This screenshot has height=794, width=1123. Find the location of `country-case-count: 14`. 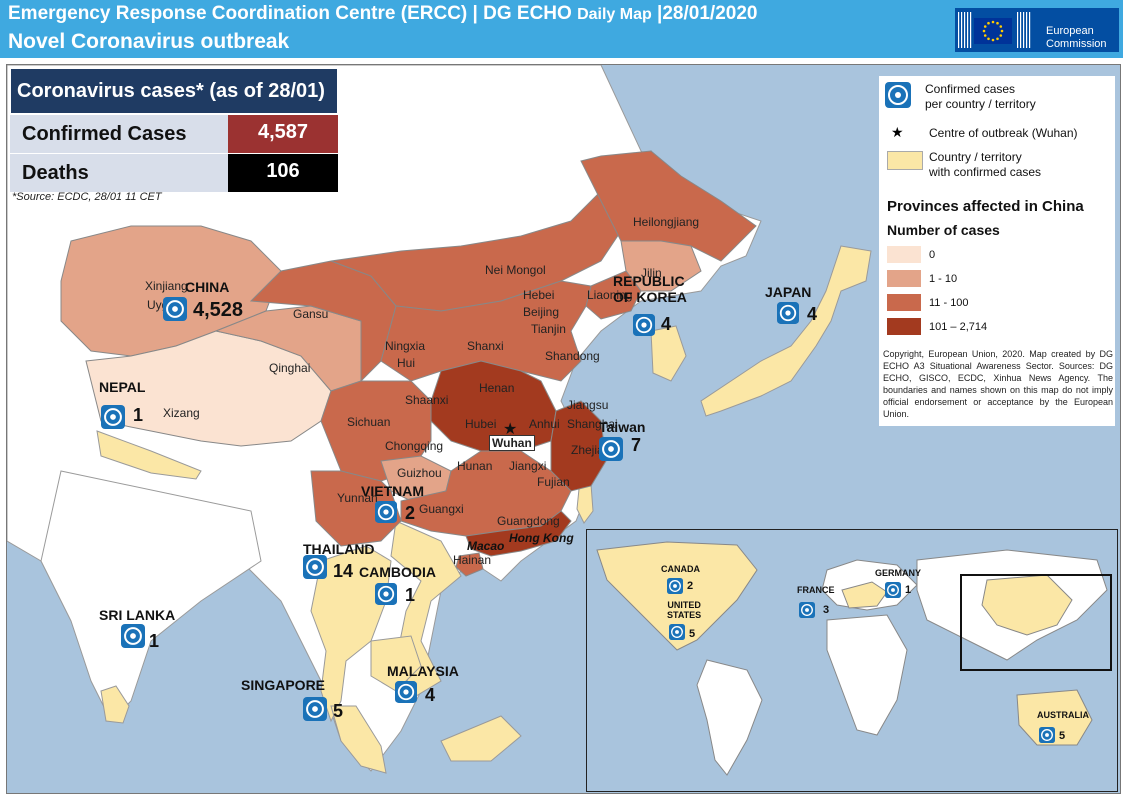

country-case-count: 14 is located at coordinates (343, 571).